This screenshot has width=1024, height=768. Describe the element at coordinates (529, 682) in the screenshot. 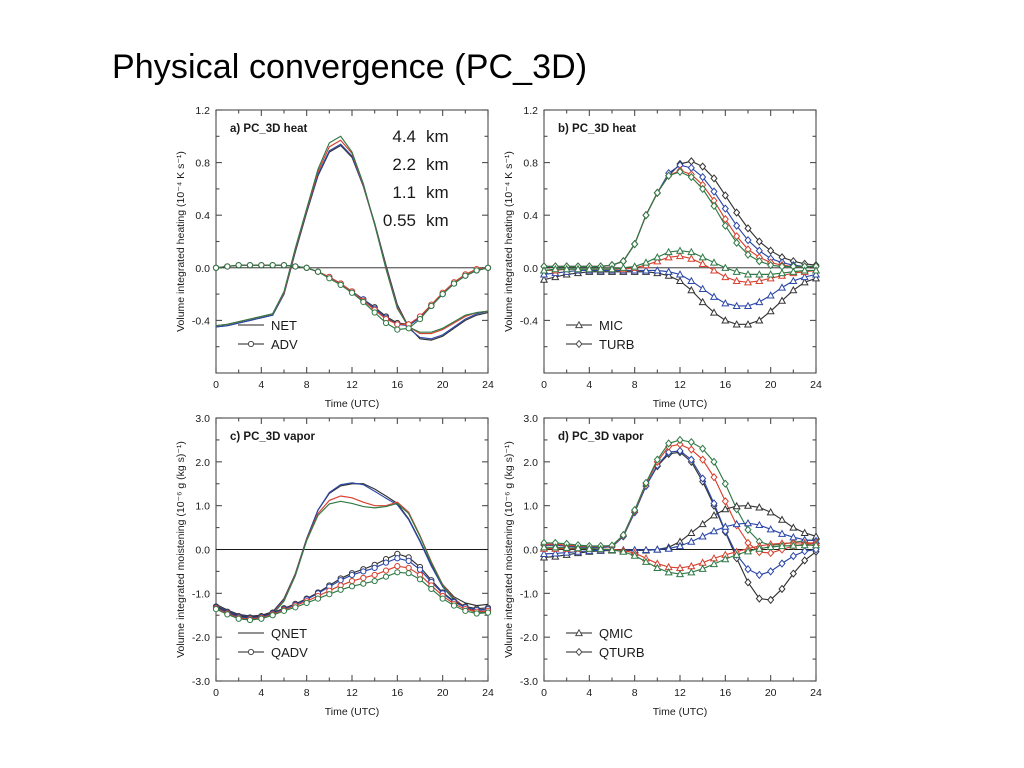

I see `y-tick-label: -3.0` at that location.